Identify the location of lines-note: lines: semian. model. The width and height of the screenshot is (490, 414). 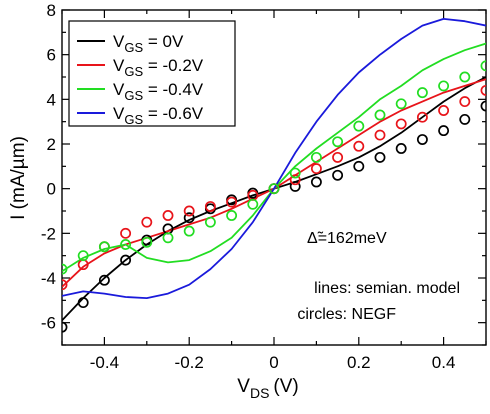
(387, 288).